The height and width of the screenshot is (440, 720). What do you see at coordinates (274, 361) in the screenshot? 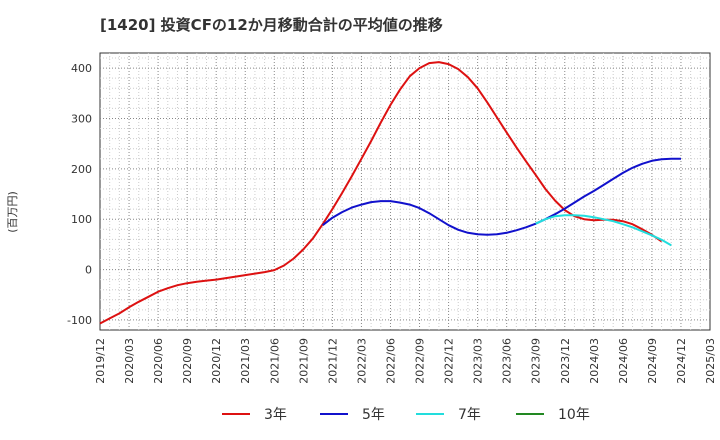
I see `x-tick-label: 2021/06` at bounding box center [274, 361].